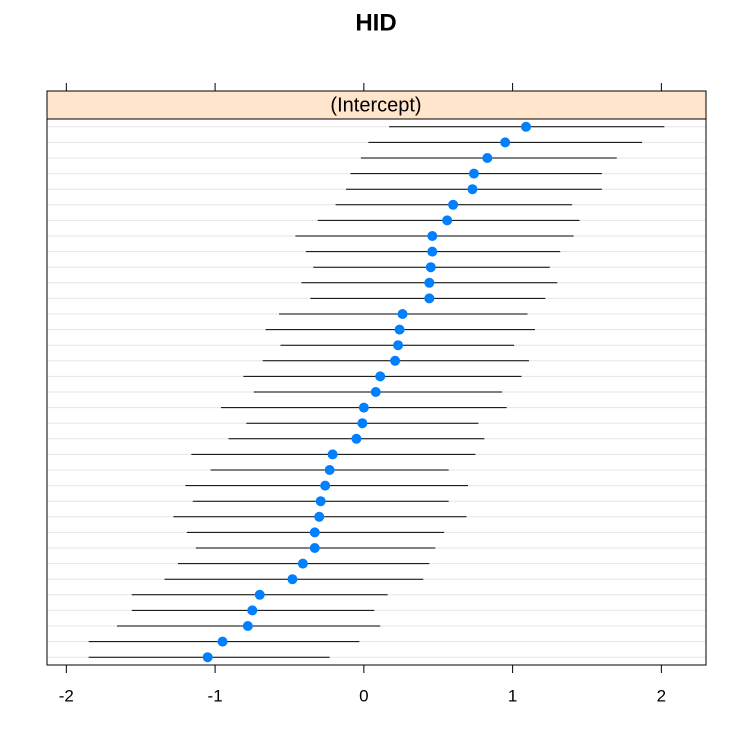 The image size is (753, 753). What do you see at coordinates (363, 695) in the screenshot?
I see `x-tick-label: 0` at bounding box center [363, 695].